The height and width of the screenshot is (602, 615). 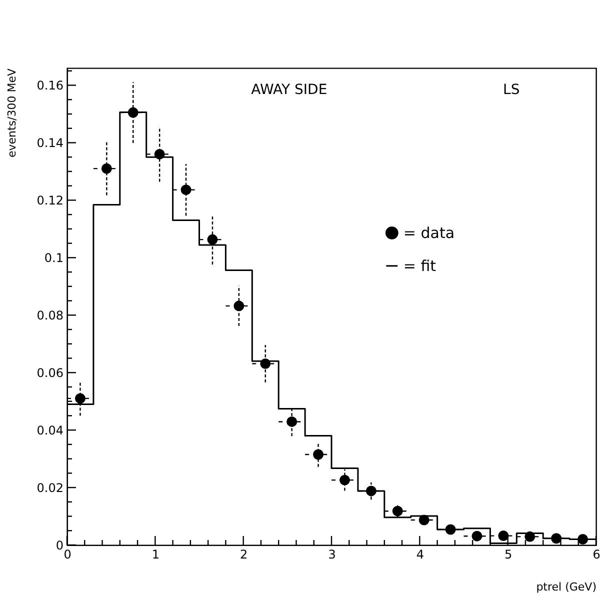 What do you see at coordinates (420, 555) in the screenshot?
I see `x-tick-label: 4` at bounding box center [420, 555].